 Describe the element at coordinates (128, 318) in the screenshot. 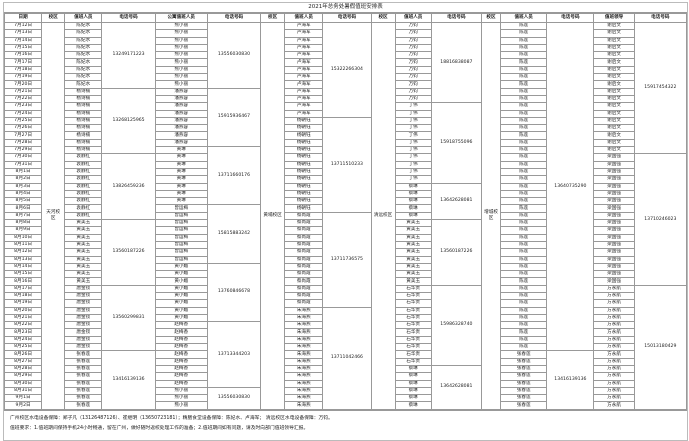

I see `phone-cell: 13560299831` at that location.